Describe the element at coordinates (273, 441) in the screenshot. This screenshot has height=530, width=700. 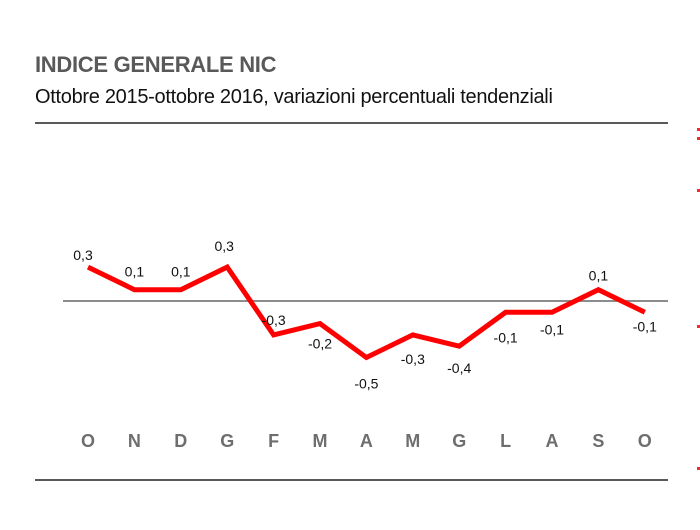
I see `x-tick-label: F` at that location.